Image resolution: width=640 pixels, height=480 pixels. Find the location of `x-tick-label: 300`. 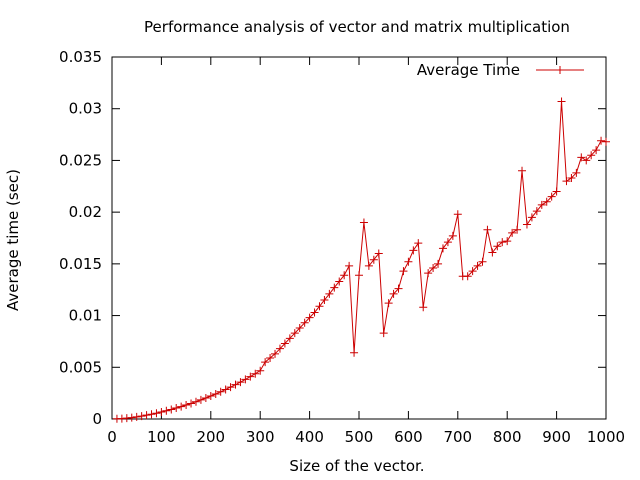

x-tick-label: 300 is located at coordinates (260, 437).